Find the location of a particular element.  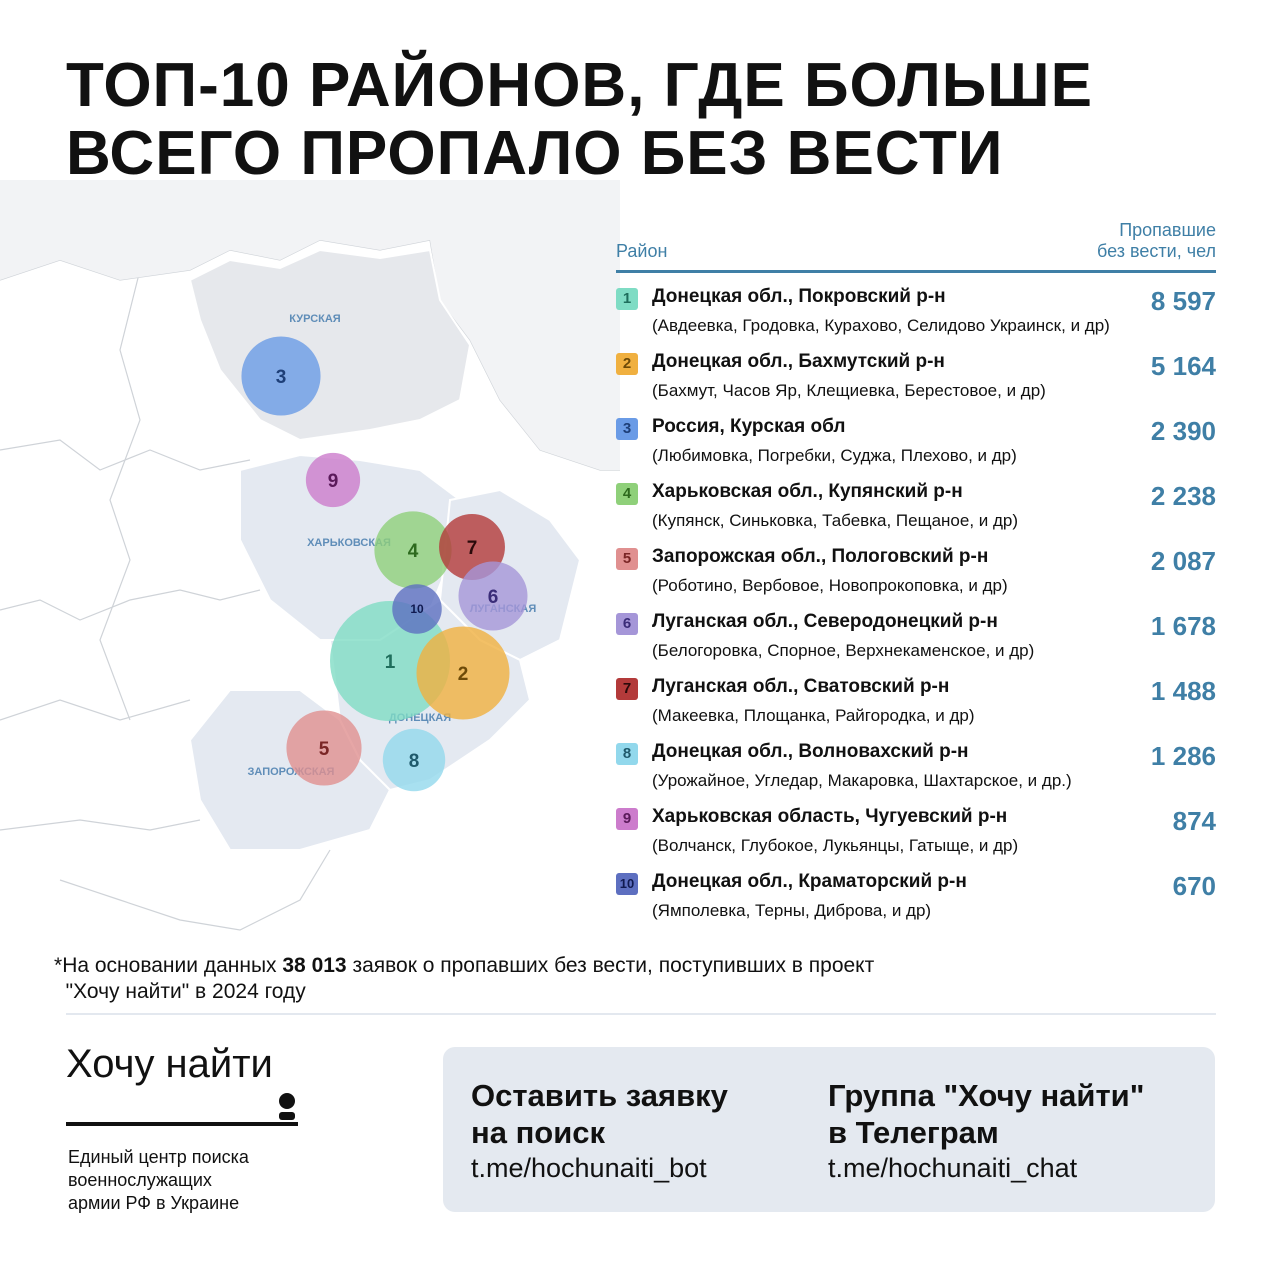

region-label: ХАРЬКОВСКАЯ is located at coordinates (349, 543).